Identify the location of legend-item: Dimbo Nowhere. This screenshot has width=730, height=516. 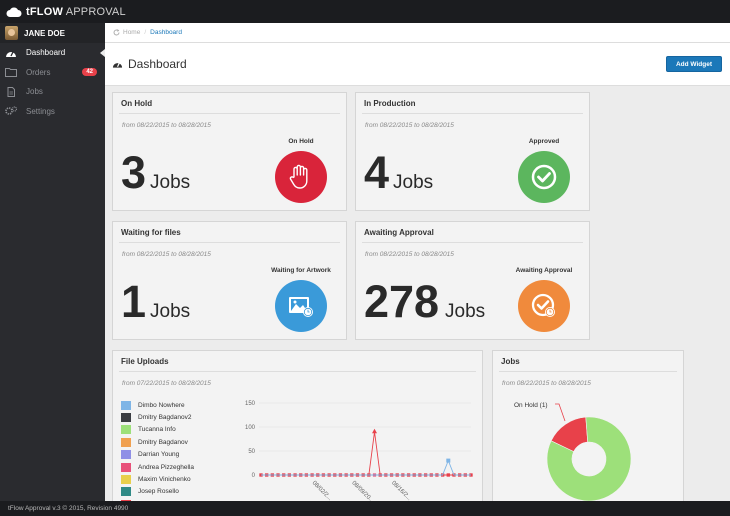
(157, 405).